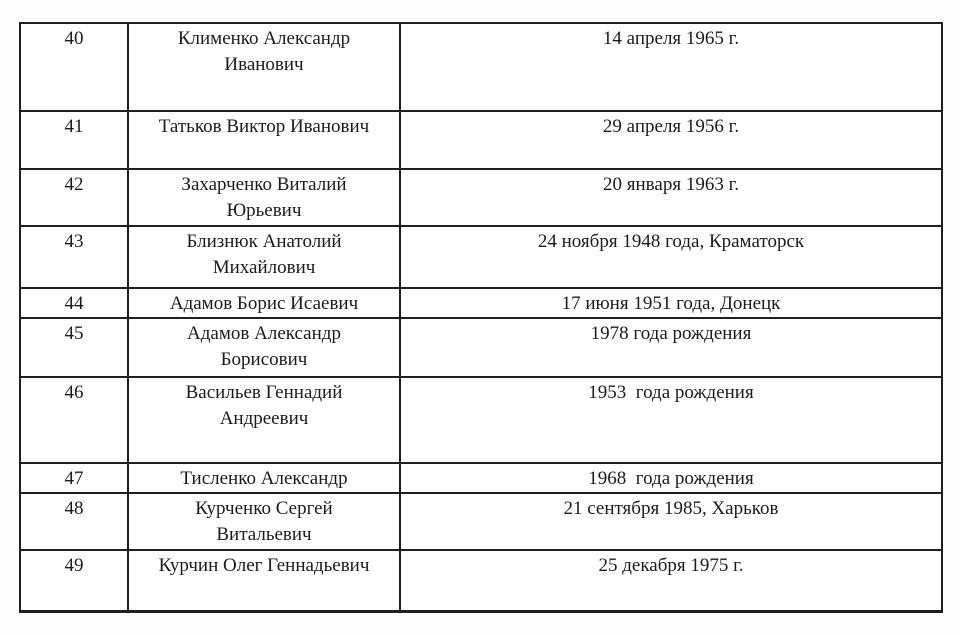 Image resolution: width=960 pixels, height=635 pixels. Describe the element at coordinates (671, 303) in the screenshot. I see `birthdate-cell: 17 июня 1951 года, Донецк` at that location.